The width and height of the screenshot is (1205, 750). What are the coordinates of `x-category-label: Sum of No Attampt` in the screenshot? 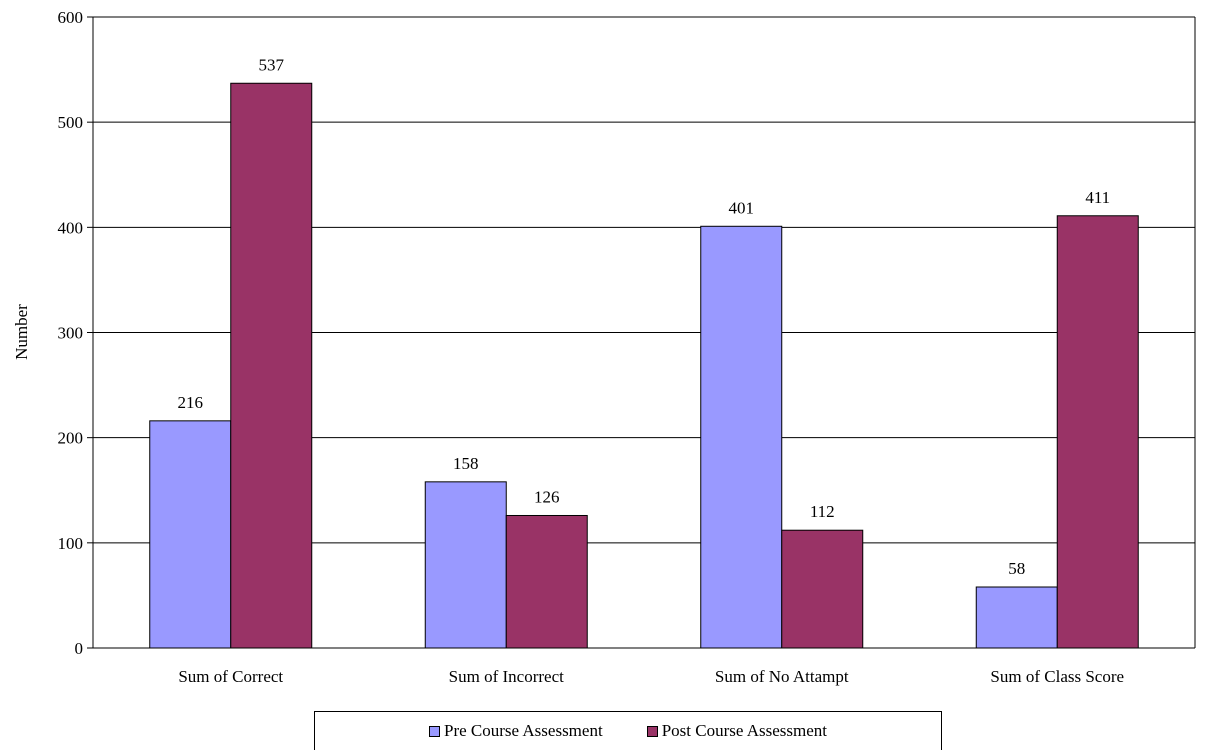 It's located at (782, 676).